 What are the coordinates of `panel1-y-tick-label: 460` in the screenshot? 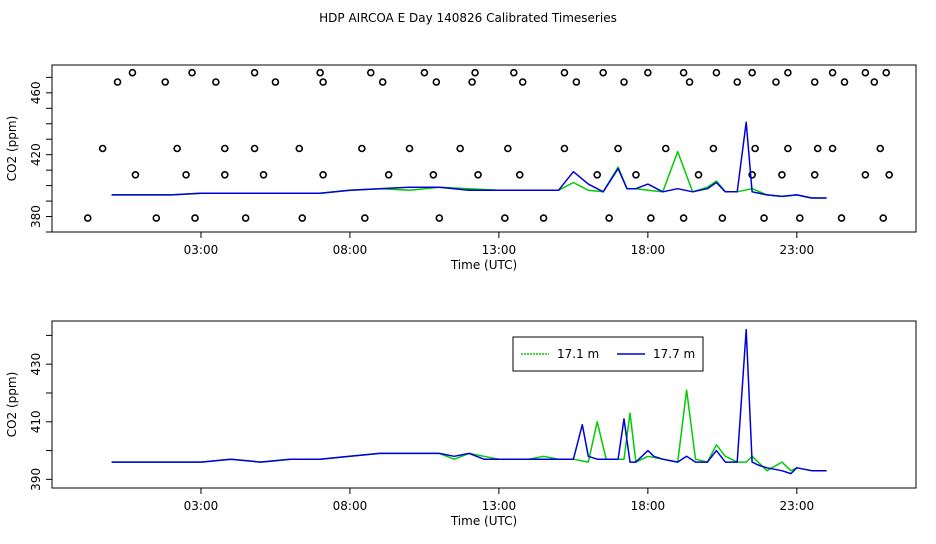 It's located at (36, 92).